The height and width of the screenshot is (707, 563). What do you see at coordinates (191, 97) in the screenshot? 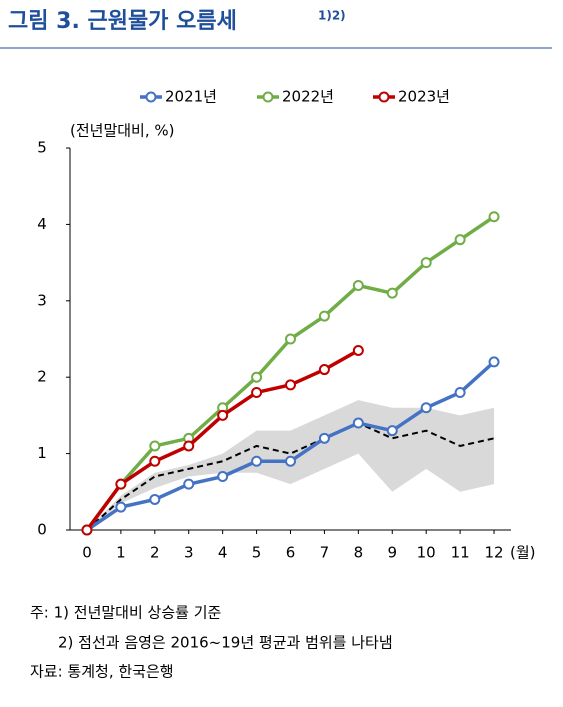
I see `legend-label: 2021년` at bounding box center [191, 97].